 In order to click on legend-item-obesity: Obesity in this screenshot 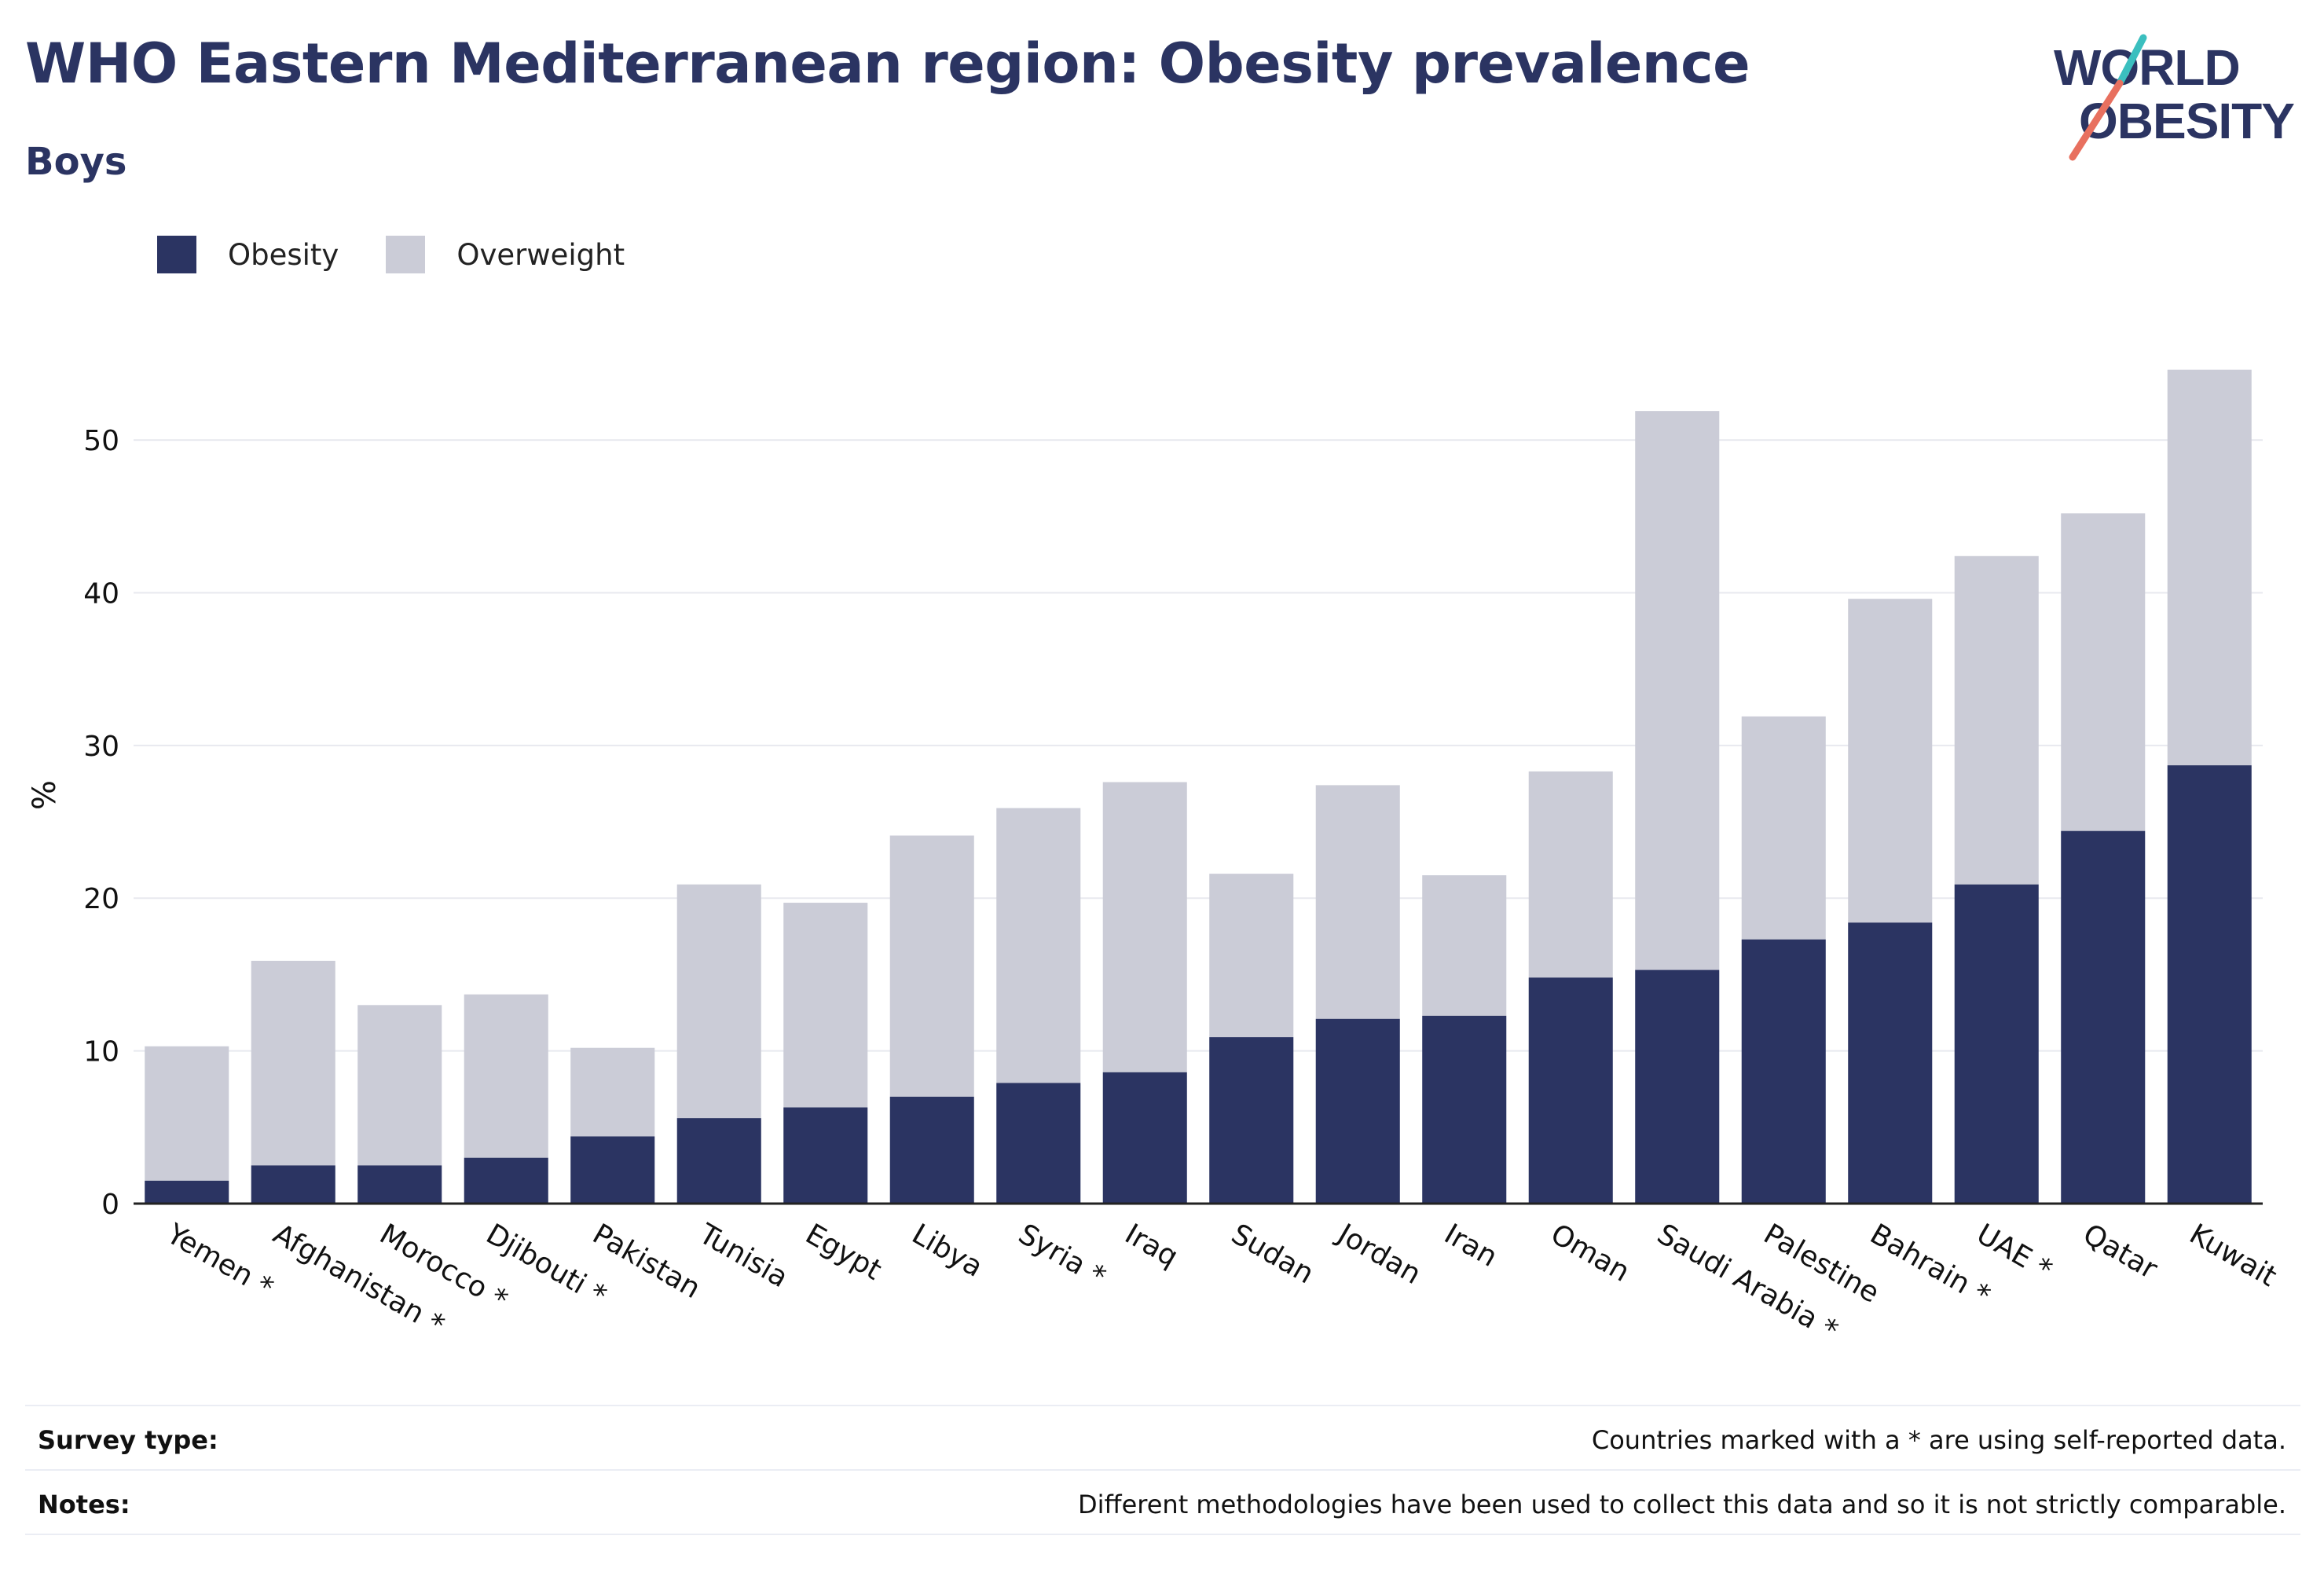, I will do `click(248, 254)`.